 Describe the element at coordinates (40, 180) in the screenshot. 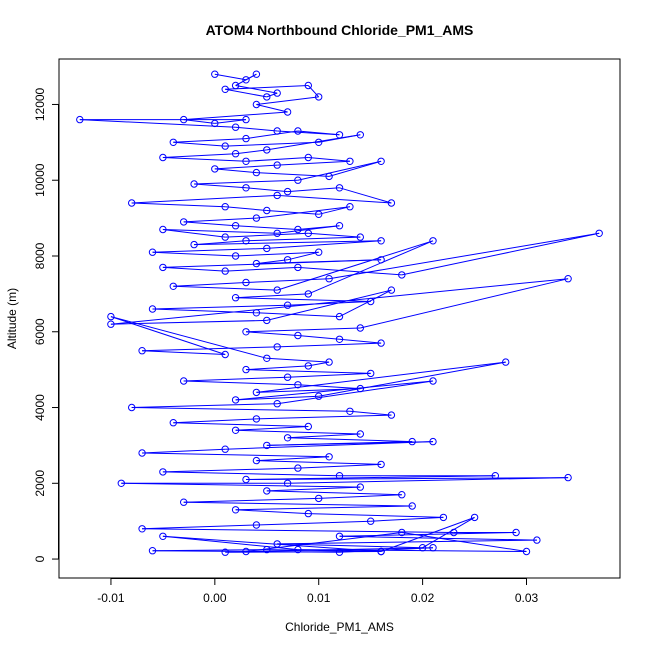

I see `y-tick-label: 10000` at that location.